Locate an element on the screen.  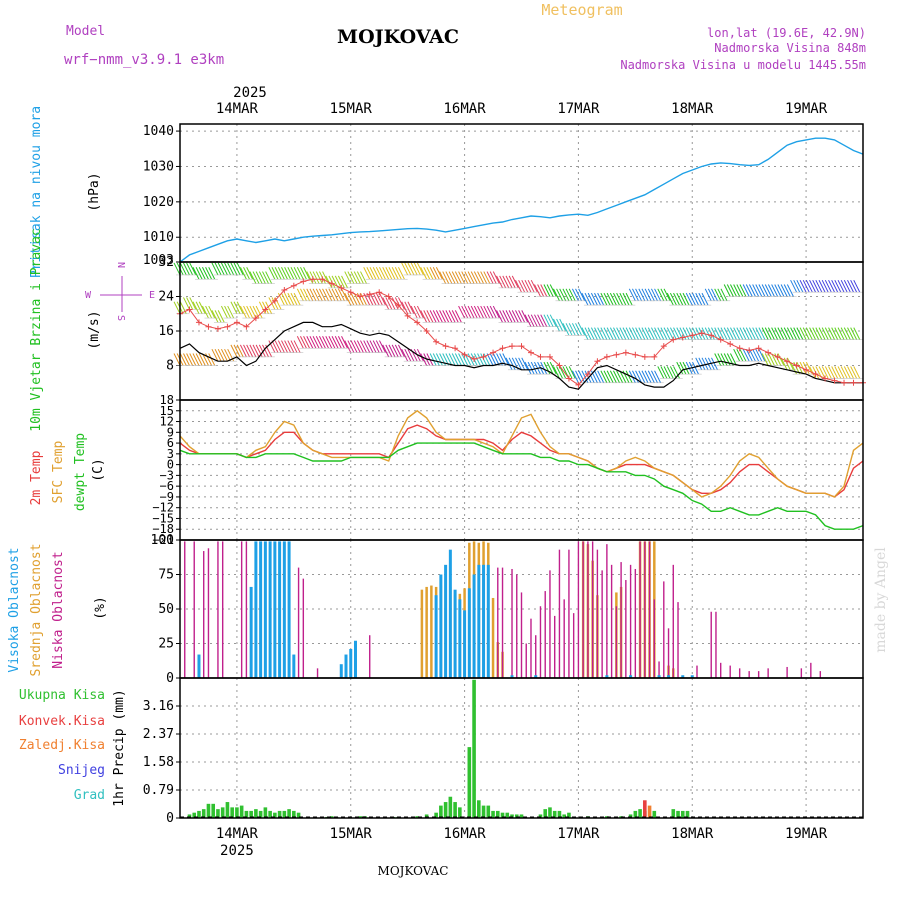
ytick-0-0: 1010 is located at coordinates (158, 237).